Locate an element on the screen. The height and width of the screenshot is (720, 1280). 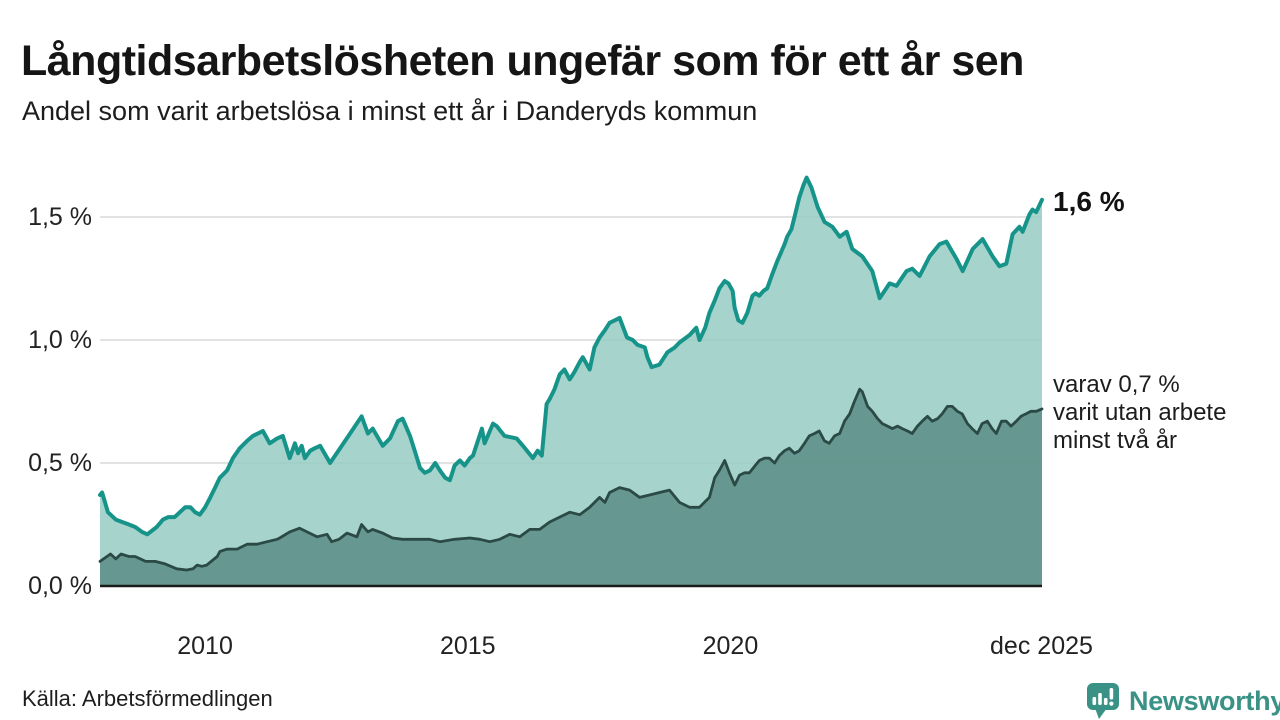
x-tick-label: dec 2025 is located at coordinates (1041, 646).